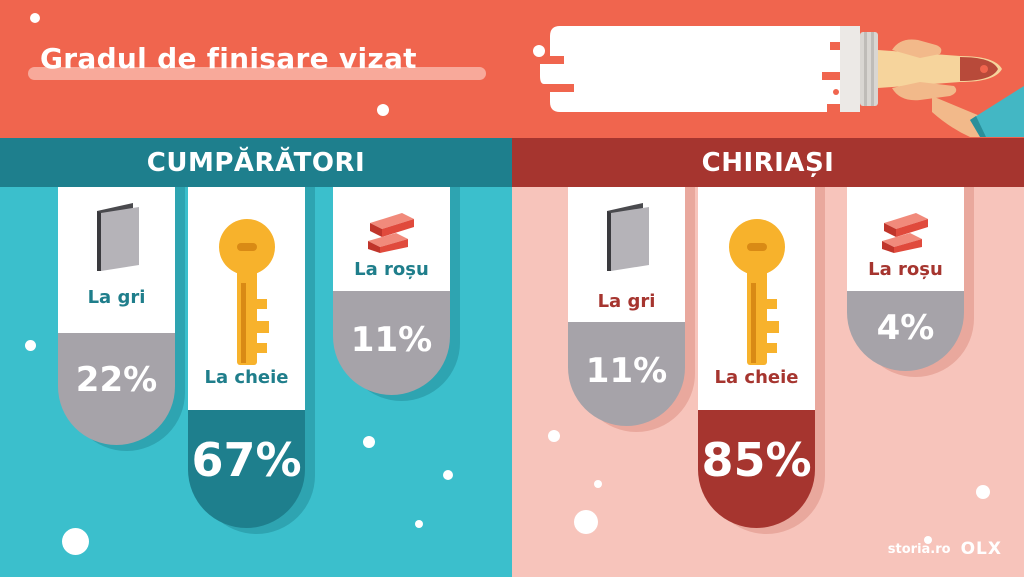 The image size is (1024, 577). Describe the element at coordinates (782, 81) in the screenshot. I see `paint-brush-icon` at that location.